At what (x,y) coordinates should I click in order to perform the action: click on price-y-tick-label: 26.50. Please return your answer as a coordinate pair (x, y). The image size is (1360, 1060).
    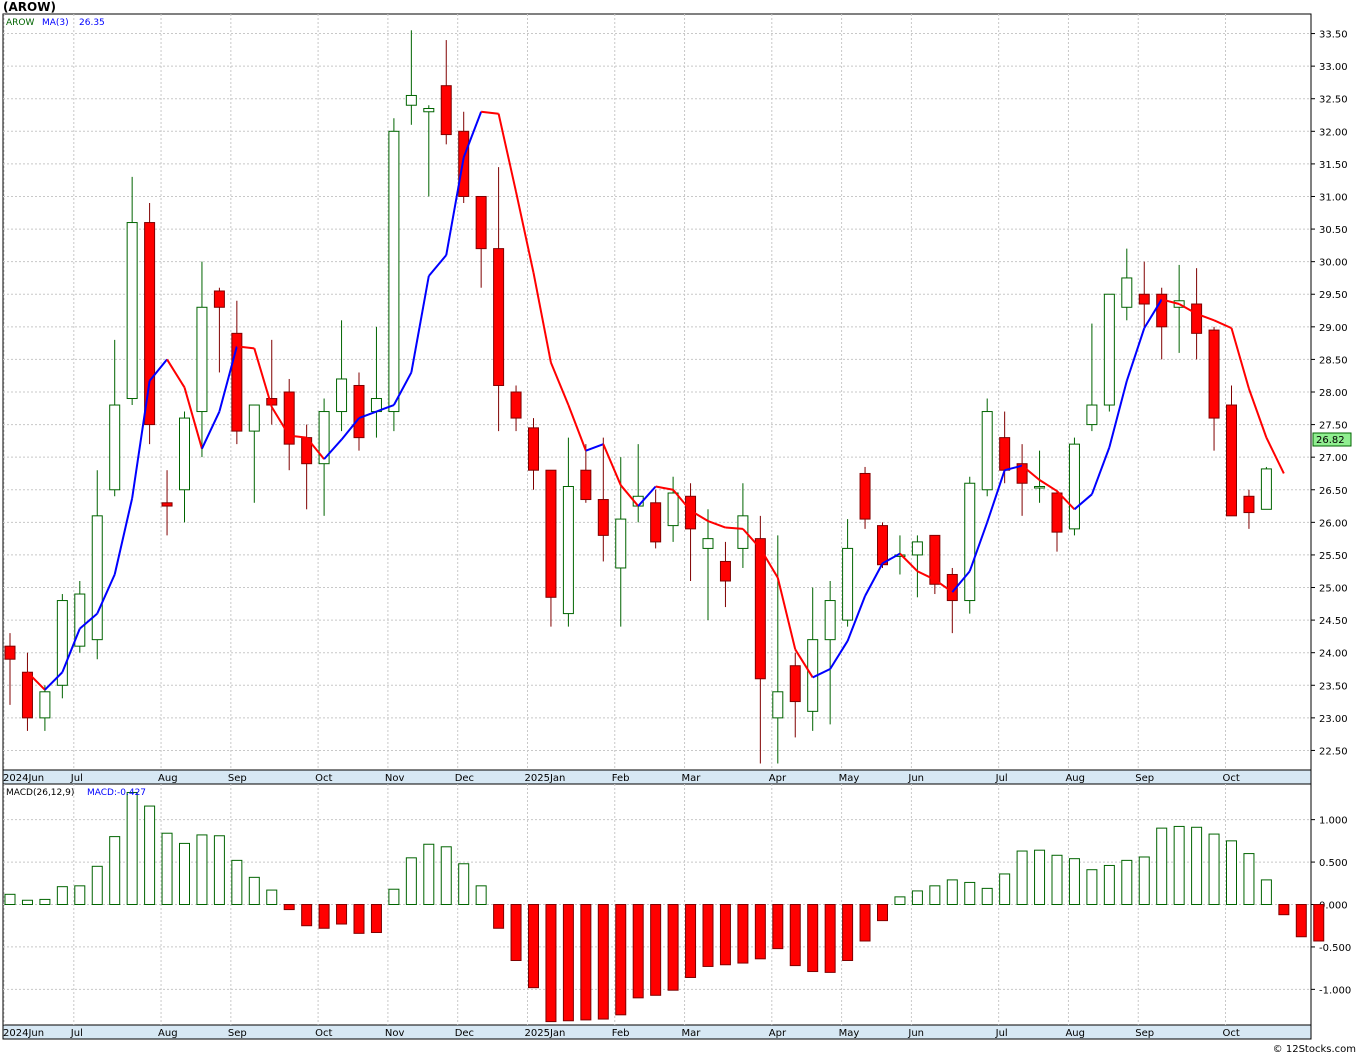
    Looking at the image, I should click on (1333, 491).